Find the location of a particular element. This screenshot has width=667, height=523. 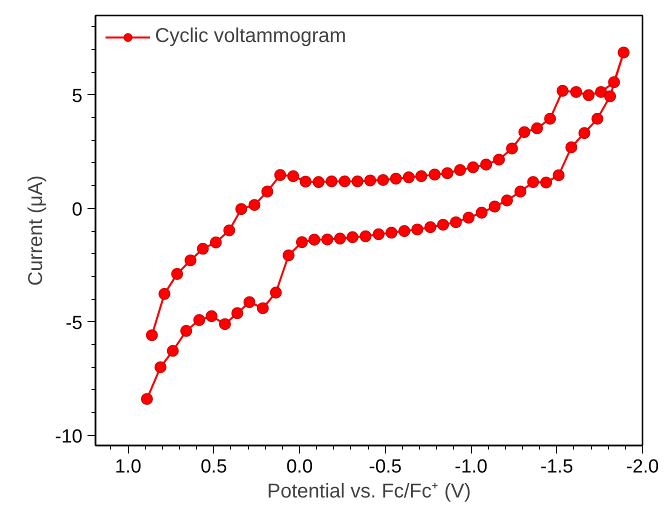

y-tick-label: 5 is located at coordinates (77, 96).